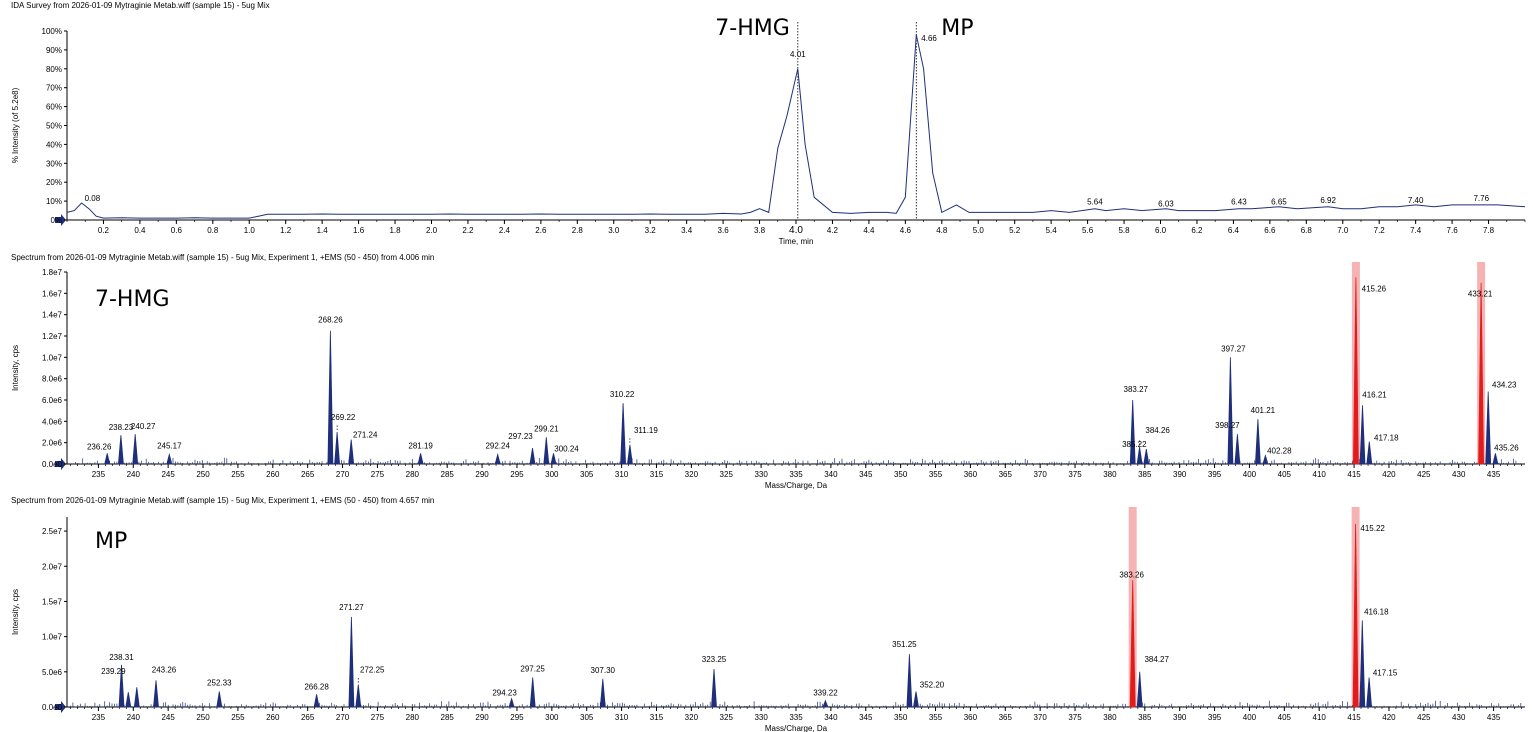  Describe the element at coordinates (796, 460) in the screenshot. I see `spectrum-1-baseline-noise` at that location.